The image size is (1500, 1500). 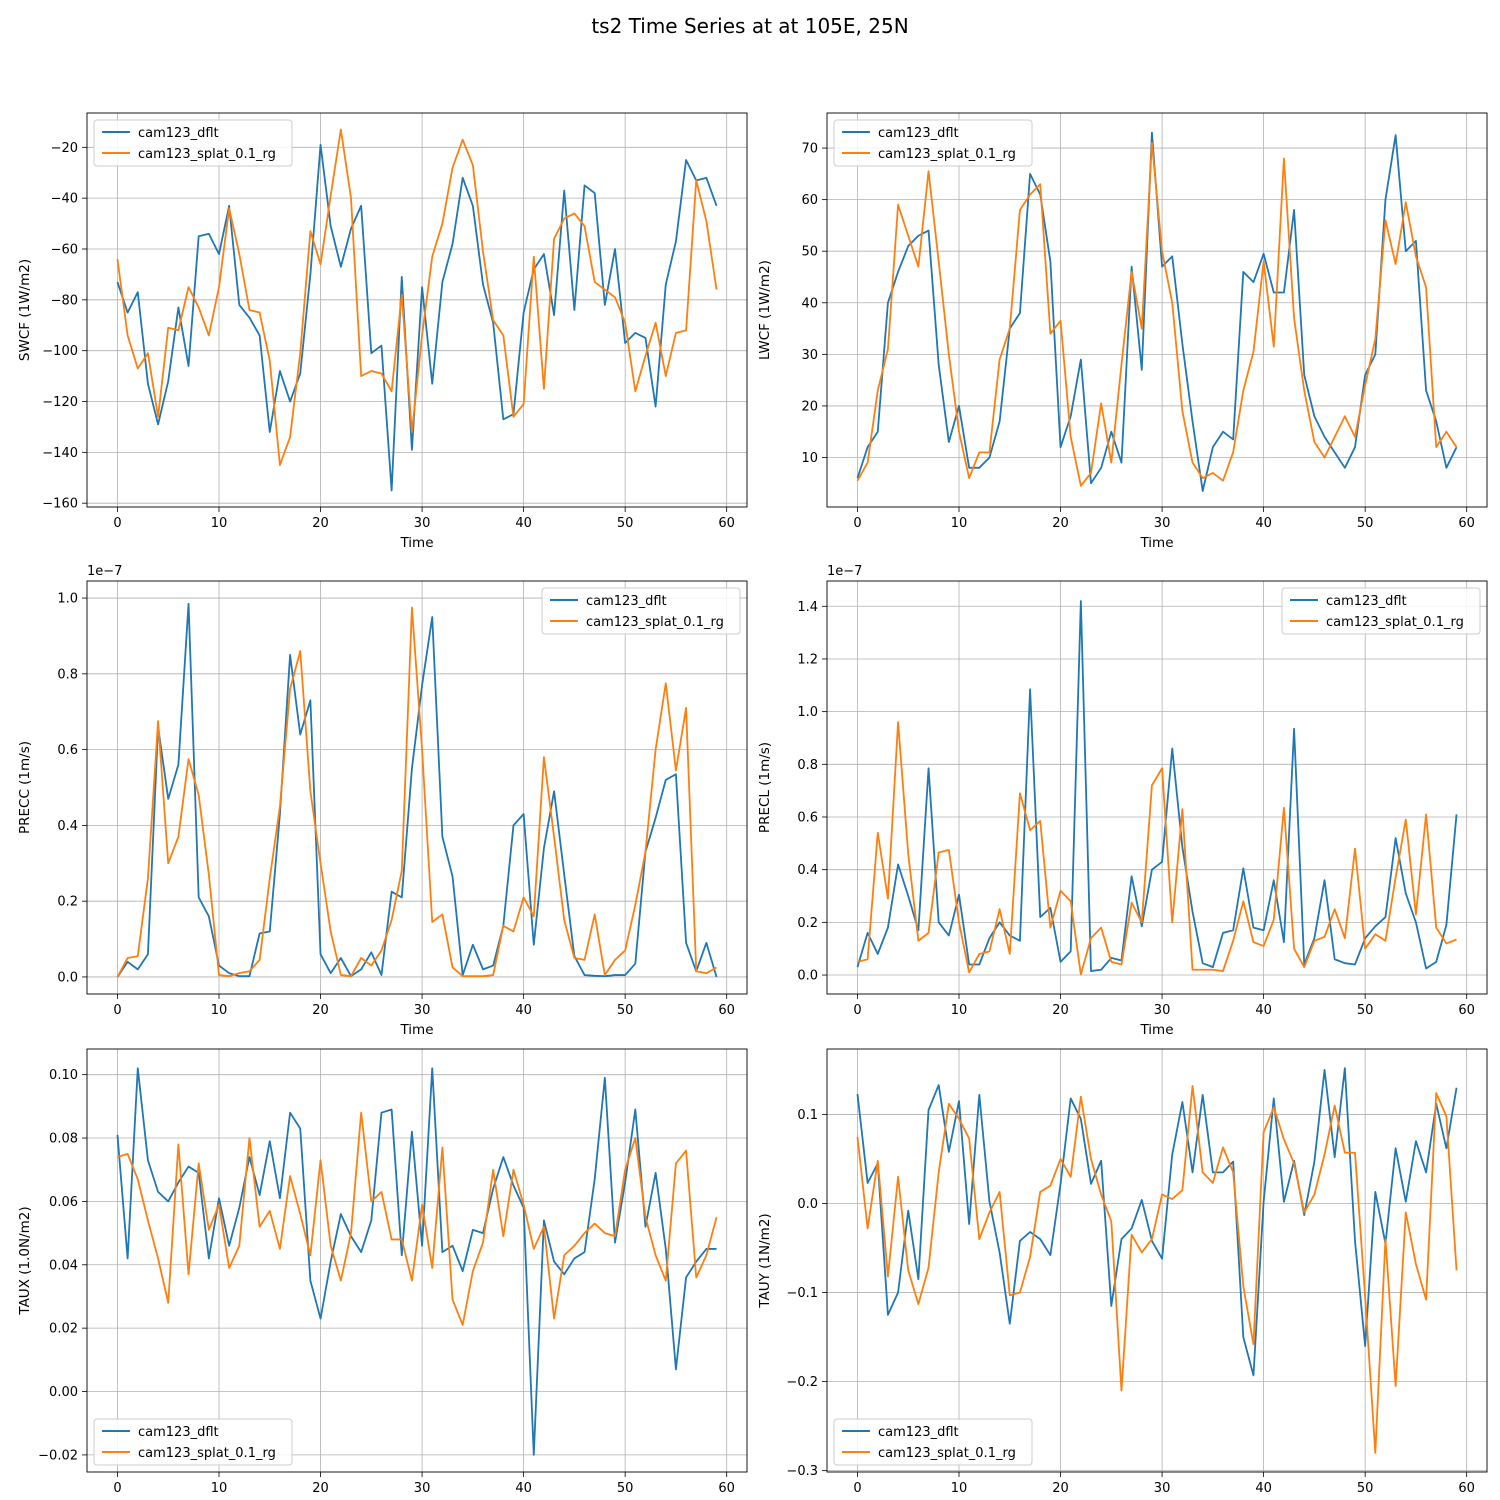 What do you see at coordinates (857, 1488) in the screenshot?
I see `tauy-xtick-label: 0` at bounding box center [857, 1488].